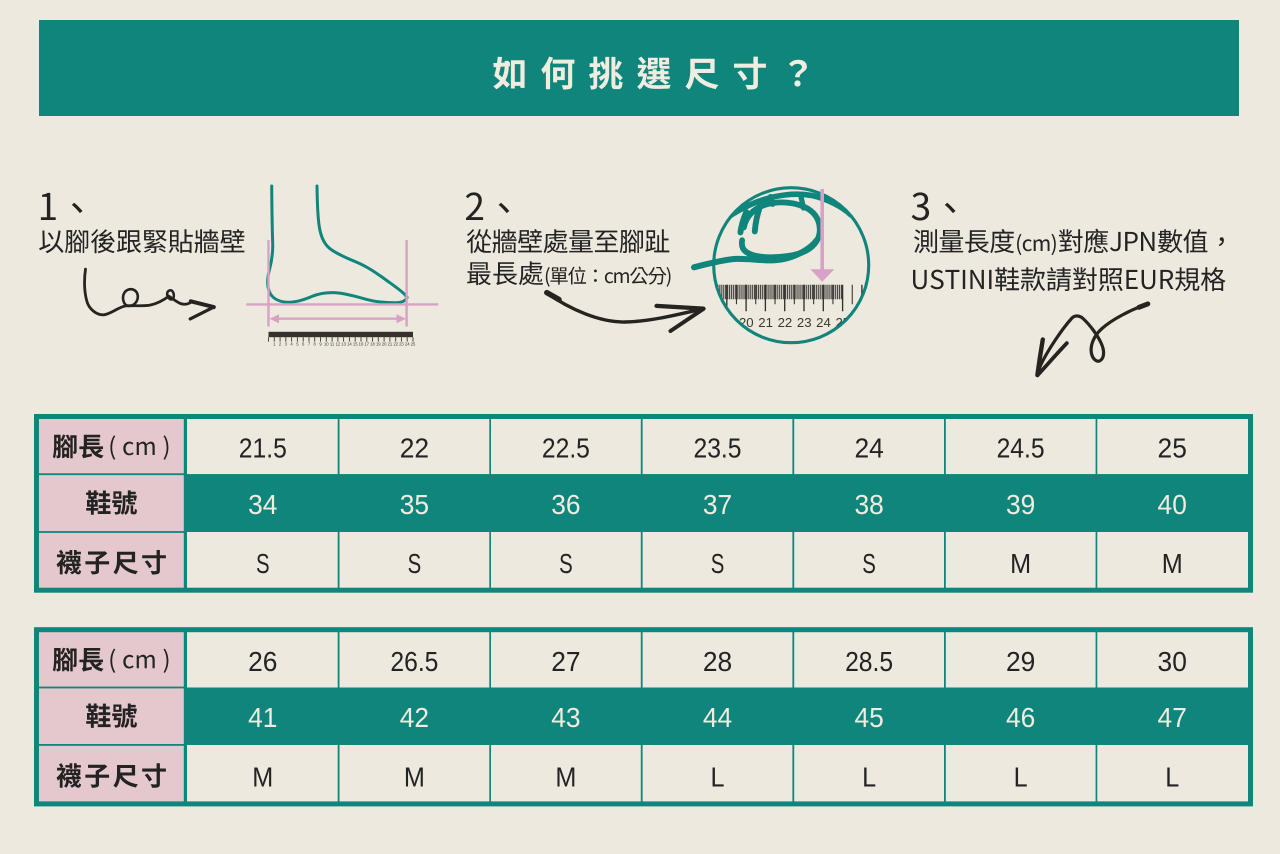 The image size is (1280, 854). What do you see at coordinates (384, 344) in the screenshot?
I see `svg-text: 20` at bounding box center [384, 344].